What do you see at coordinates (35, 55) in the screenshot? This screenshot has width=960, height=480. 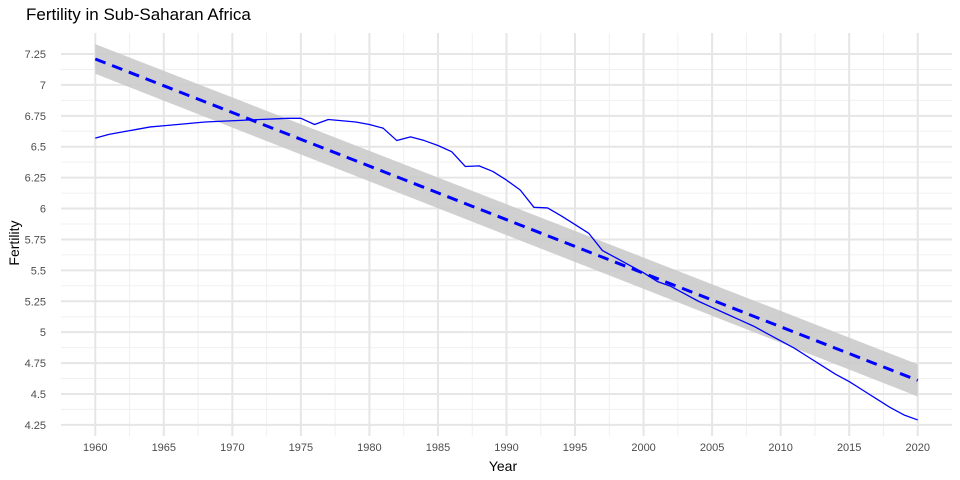 I see `y-tick-label: 7.25` at bounding box center [35, 55].